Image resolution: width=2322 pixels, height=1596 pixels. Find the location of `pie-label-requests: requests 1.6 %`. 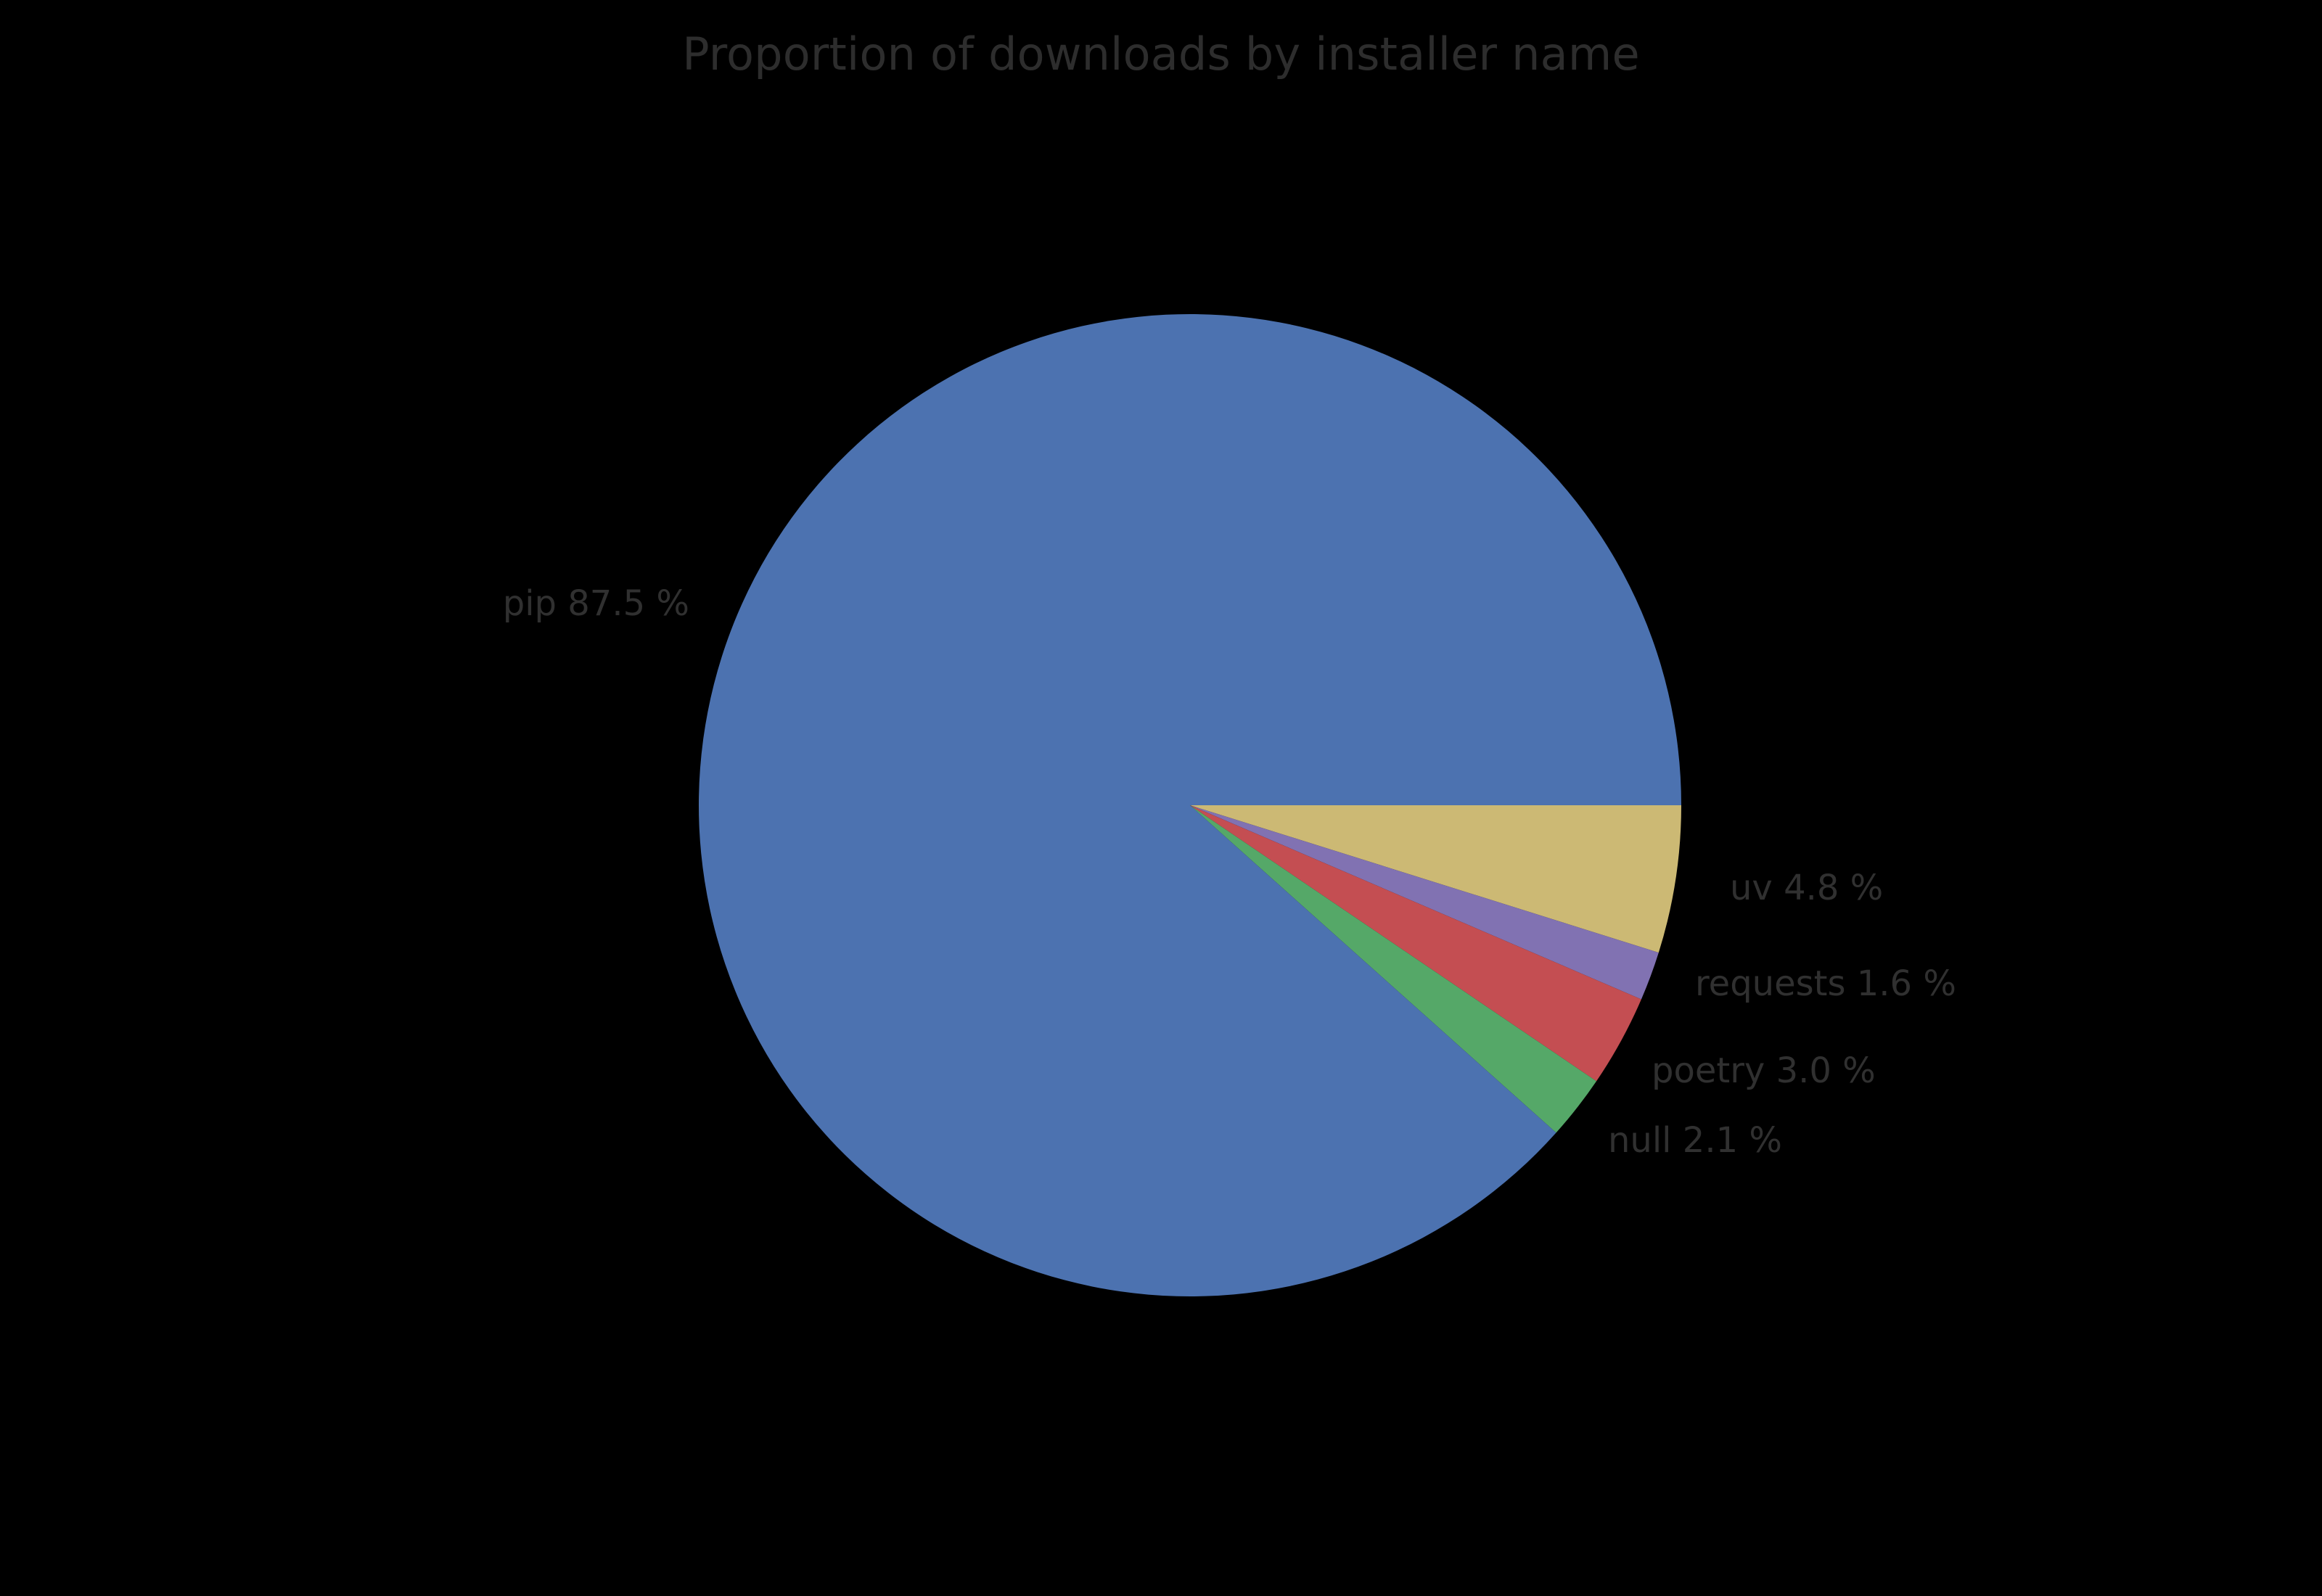

pie-label-requests: requests 1.6 % is located at coordinates (1825, 983).